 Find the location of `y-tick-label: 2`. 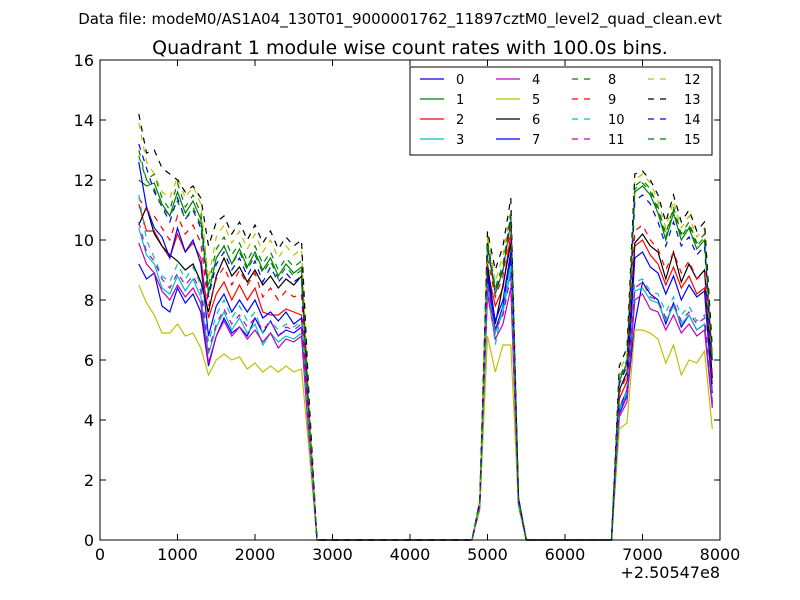

y-tick-label: 2 is located at coordinates (89, 480).